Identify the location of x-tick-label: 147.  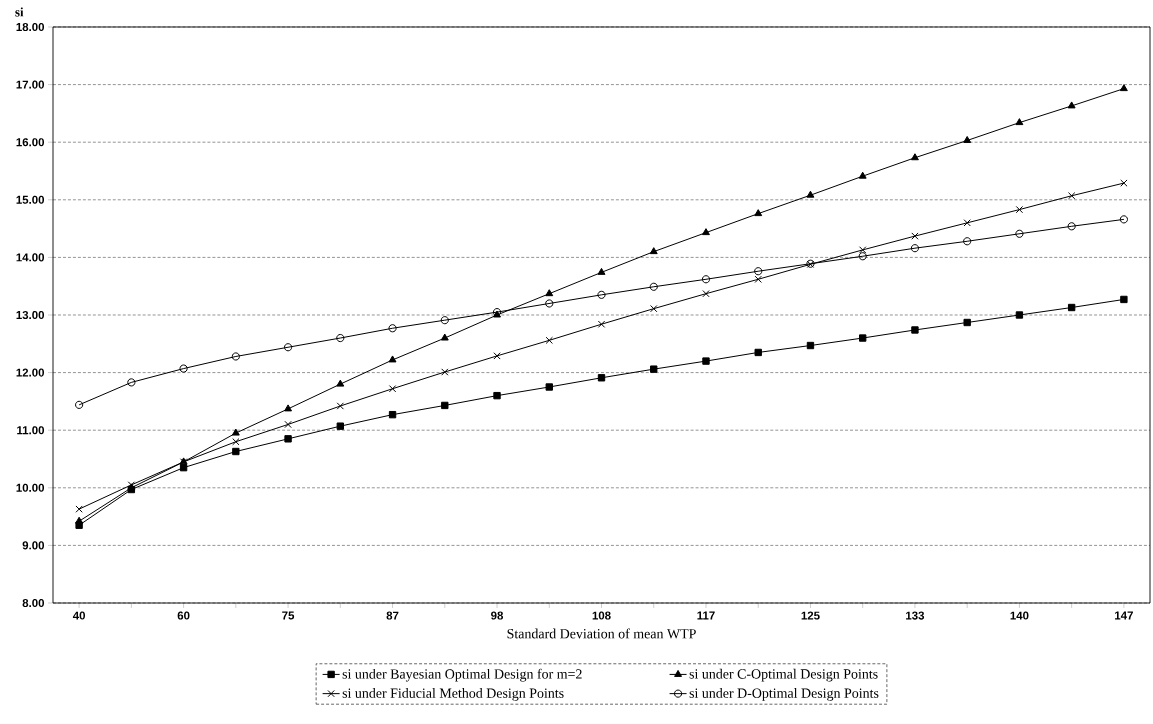
(1124, 615).